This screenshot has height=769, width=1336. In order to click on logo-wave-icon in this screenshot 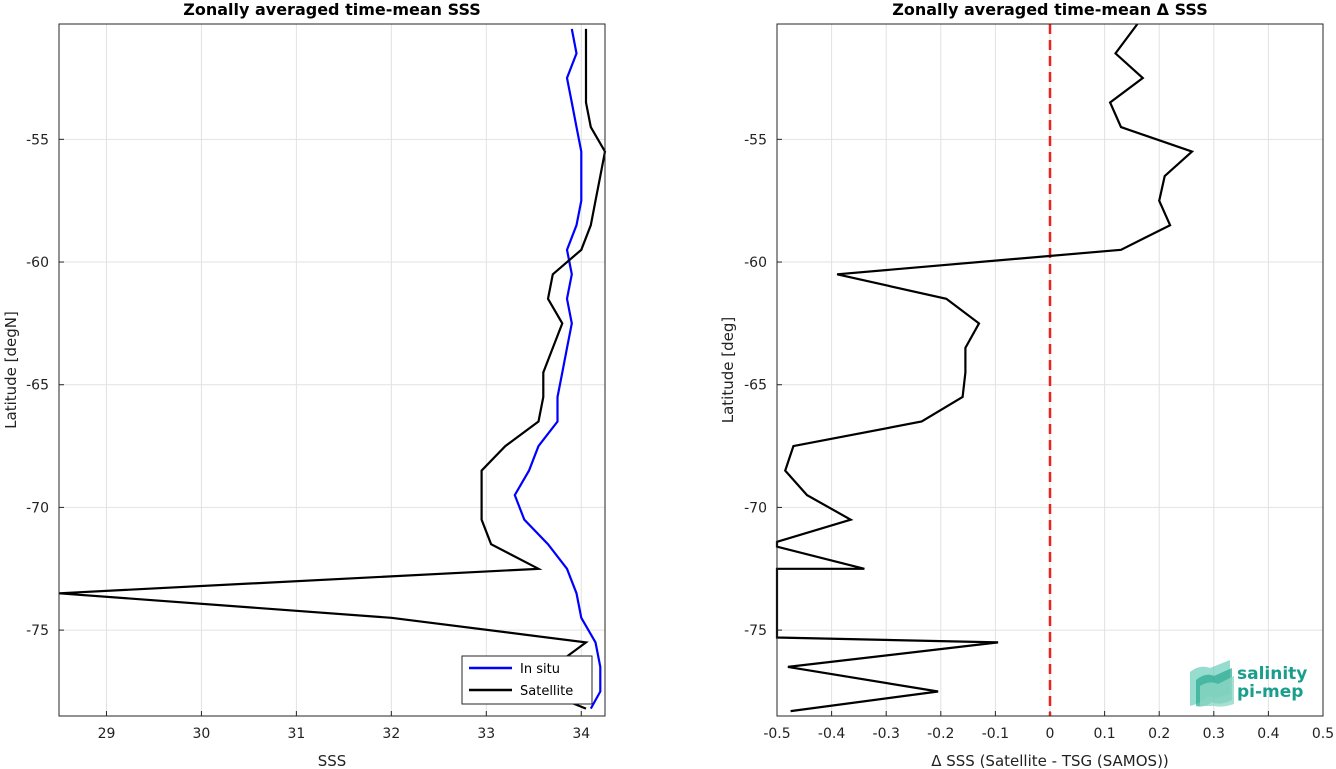, I will do `click(1212, 683)`.